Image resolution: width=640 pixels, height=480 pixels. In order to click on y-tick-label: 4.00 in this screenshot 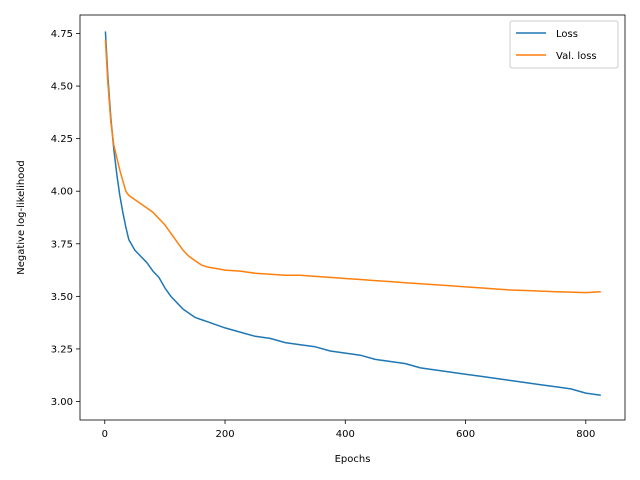, I will do `click(62, 192)`.